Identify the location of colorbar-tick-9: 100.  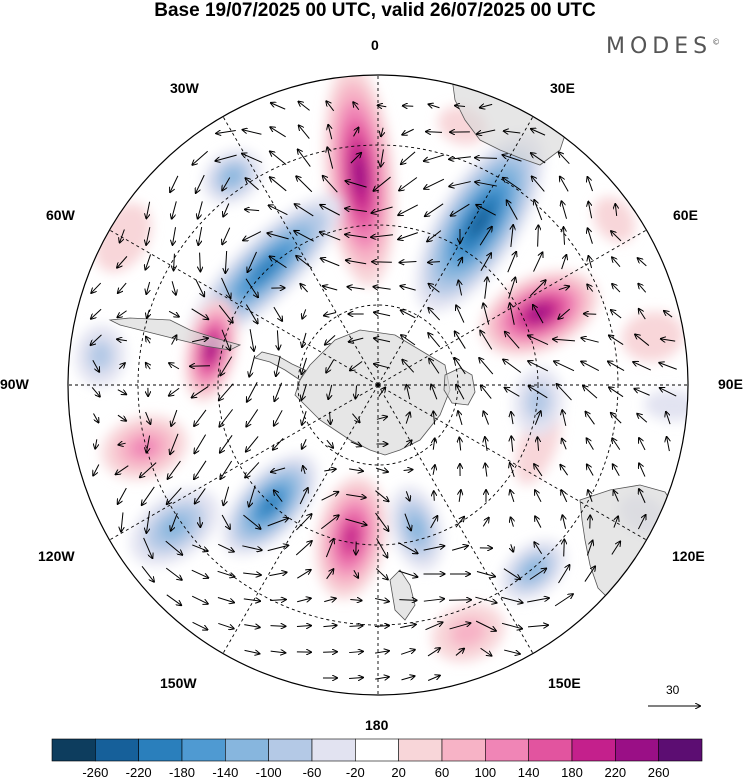
(485, 772).